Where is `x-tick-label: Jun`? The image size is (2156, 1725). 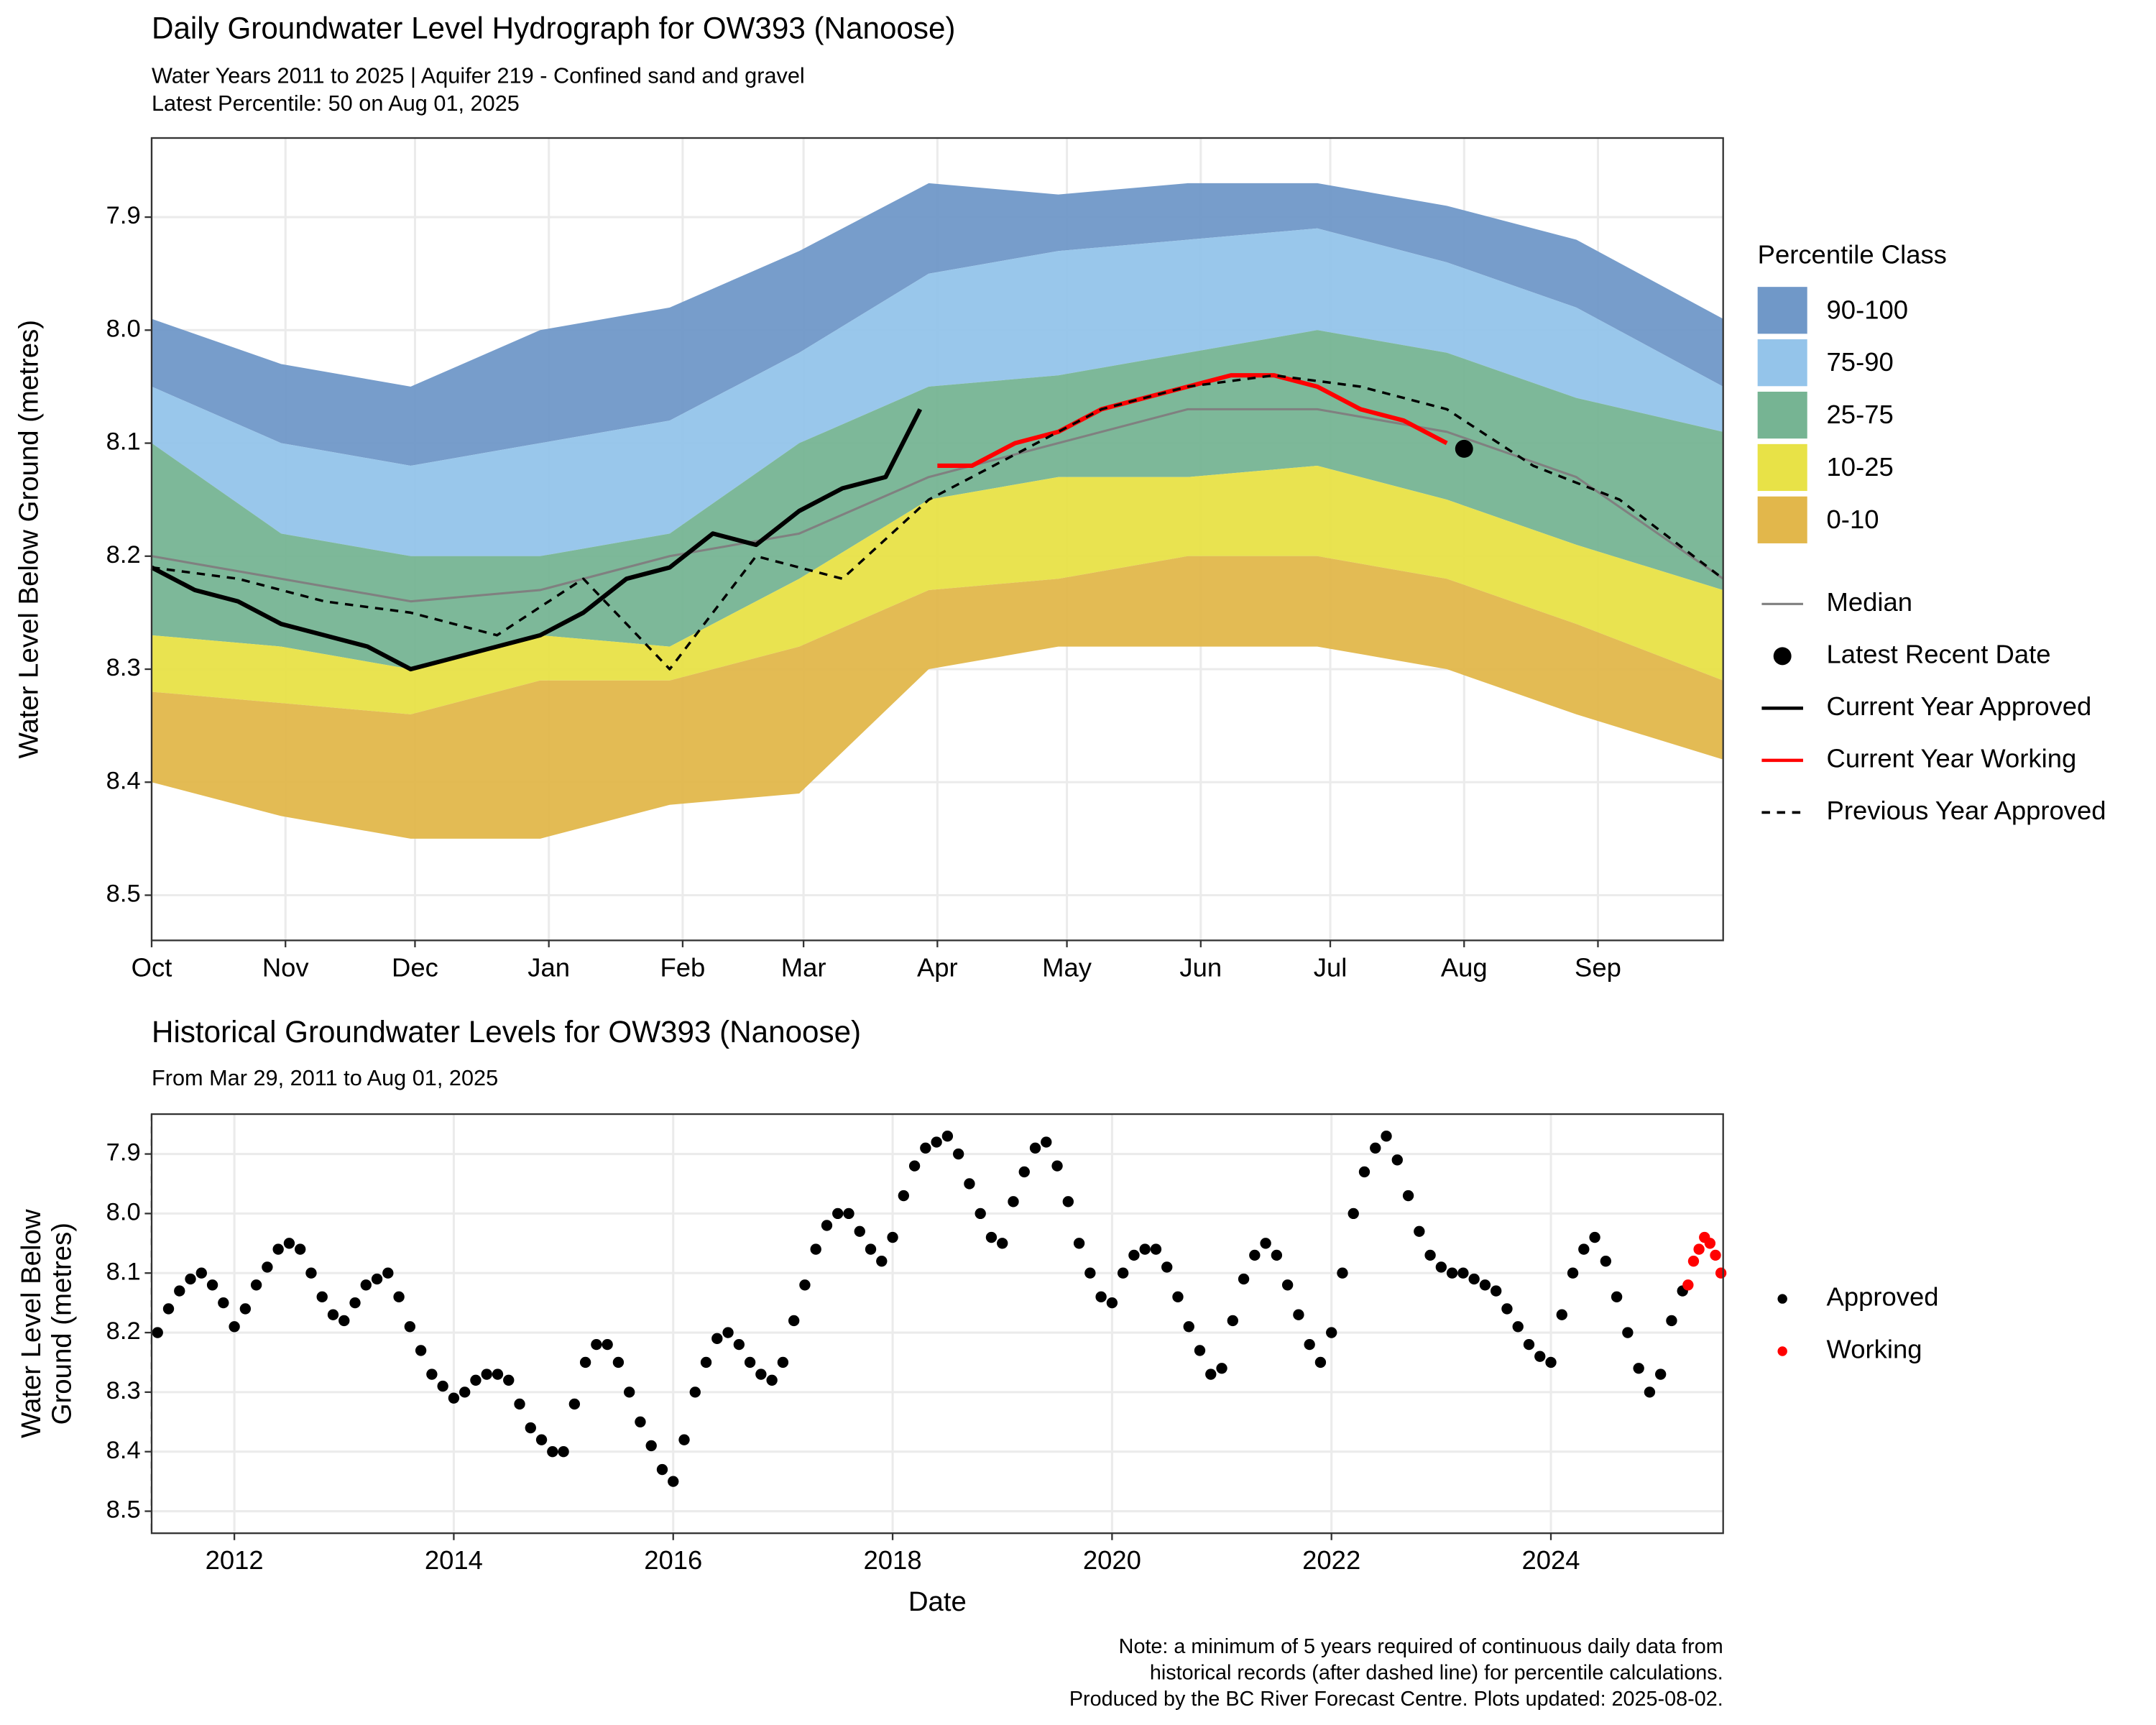 x-tick-label: Jun is located at coordinates (1200, 967).